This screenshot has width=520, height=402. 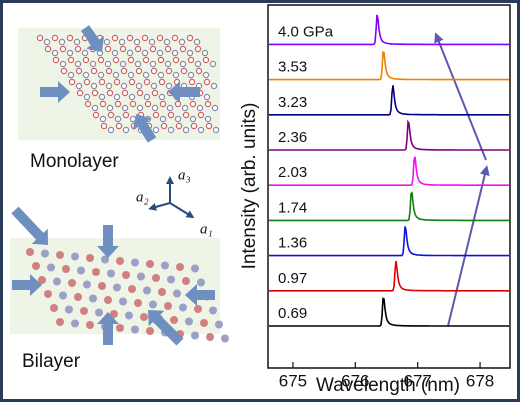 What do you see at coordinates (418, 380) in the screenshot?
I see `x-tick-label: 677` at bounding box center [418, 380].